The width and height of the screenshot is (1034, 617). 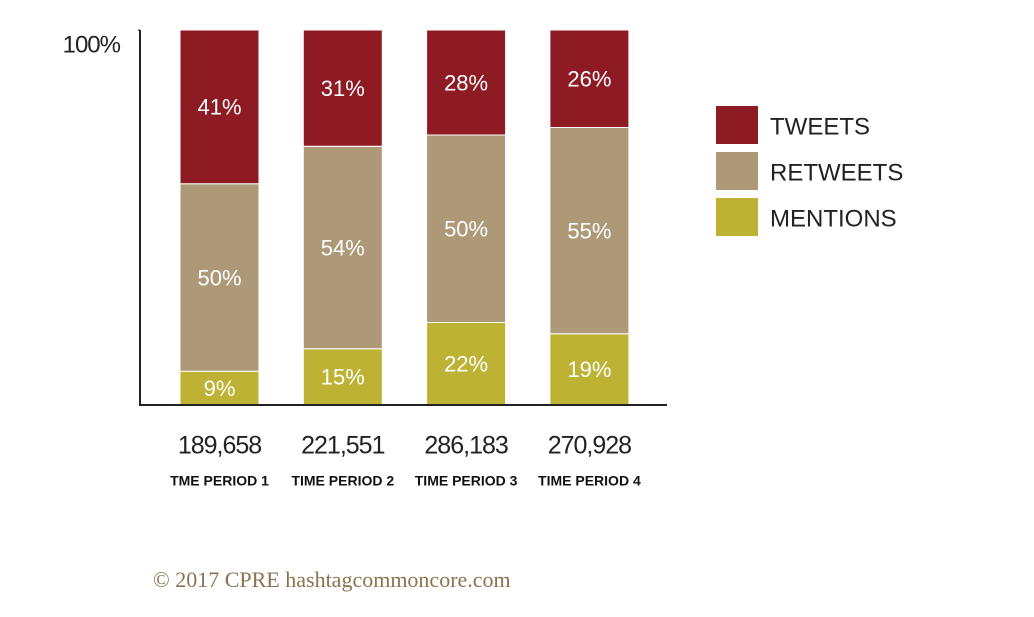 I want to click on value-label: 41%, so click(x=219, y=107).